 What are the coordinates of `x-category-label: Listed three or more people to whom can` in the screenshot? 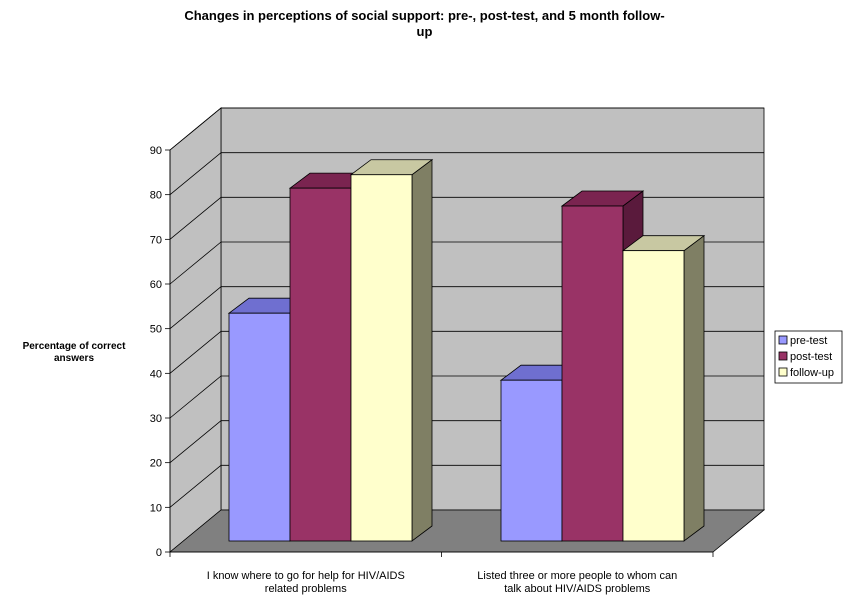 It's located at (577, 576).